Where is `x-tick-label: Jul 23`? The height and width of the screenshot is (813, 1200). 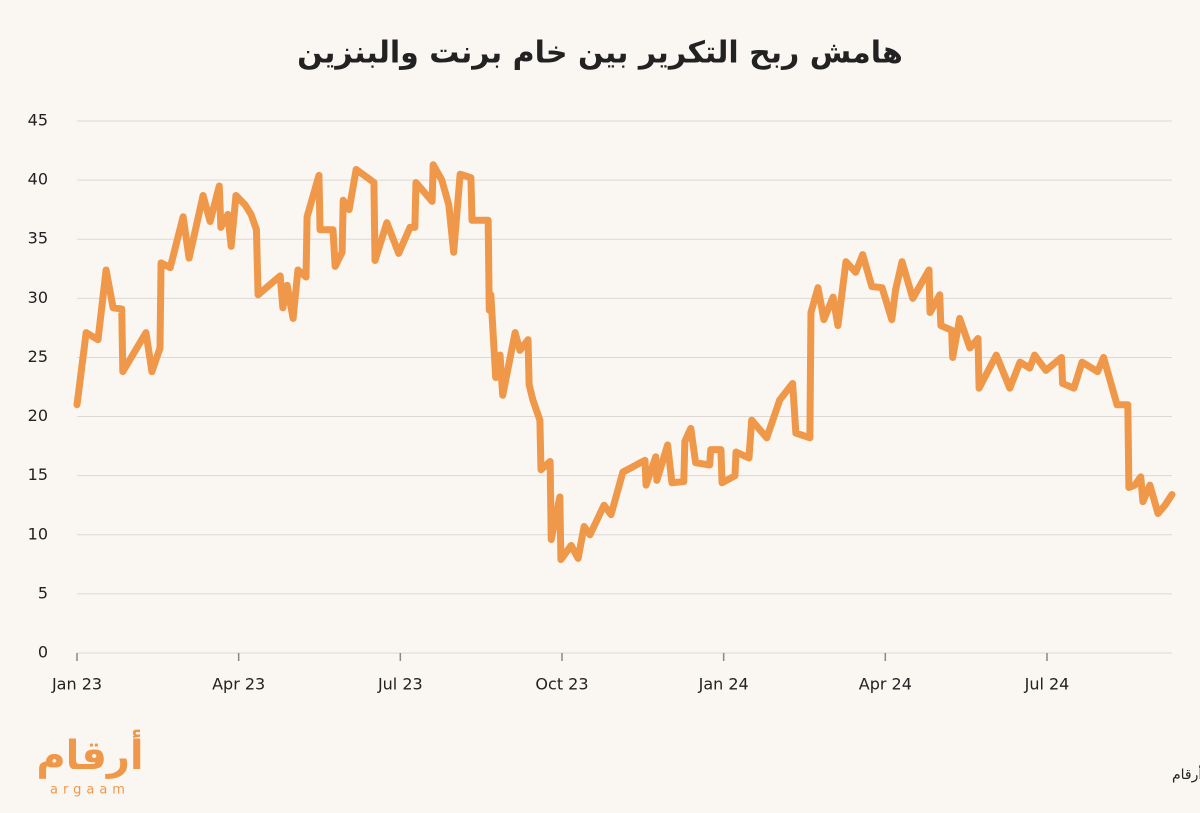
x-tick-label: Jul 23 is located at coordinates (400, 684).